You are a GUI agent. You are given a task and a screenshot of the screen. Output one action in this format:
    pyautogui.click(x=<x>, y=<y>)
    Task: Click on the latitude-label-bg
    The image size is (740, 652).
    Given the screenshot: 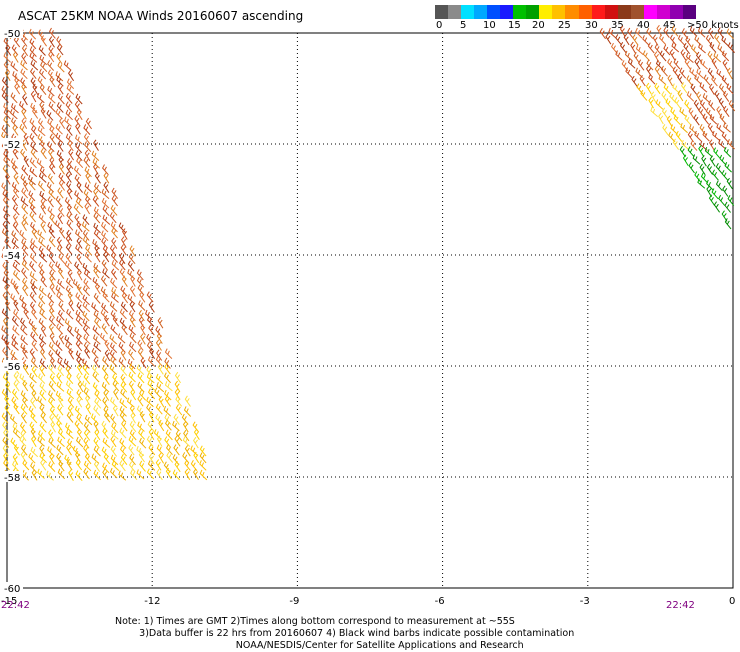 What is the action you would take?
    pyautogui.click(x=13, y=143)
    